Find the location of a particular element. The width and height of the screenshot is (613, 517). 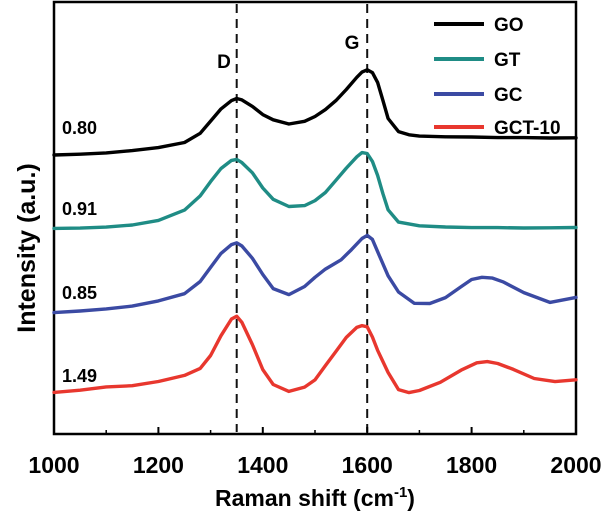

reference-label-G: G is located at coordinates (352, 43).